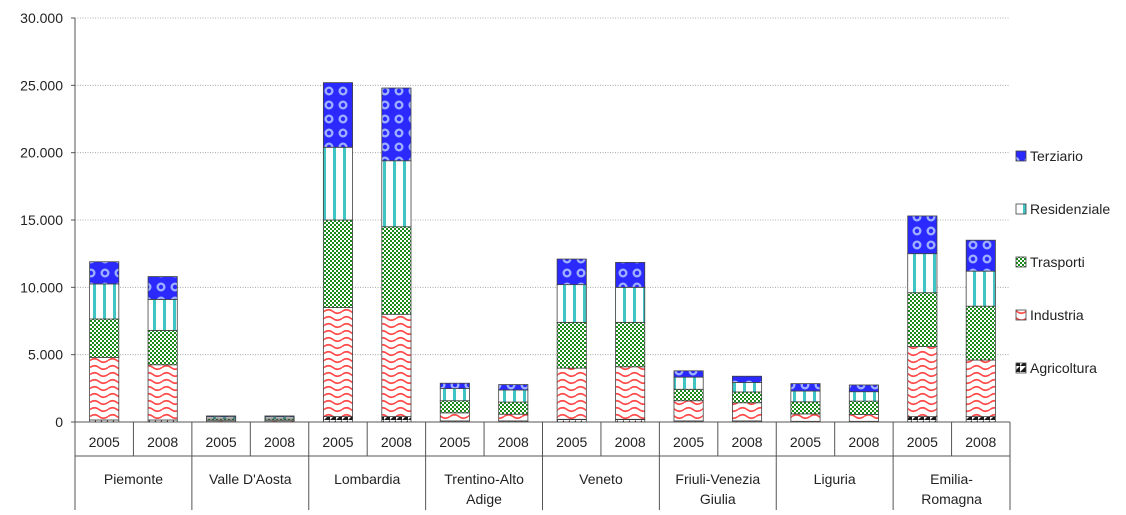  Describe the element at coordinates (1021, 156) in the screenshot. I see `legend-swatch-terziario` at that location.